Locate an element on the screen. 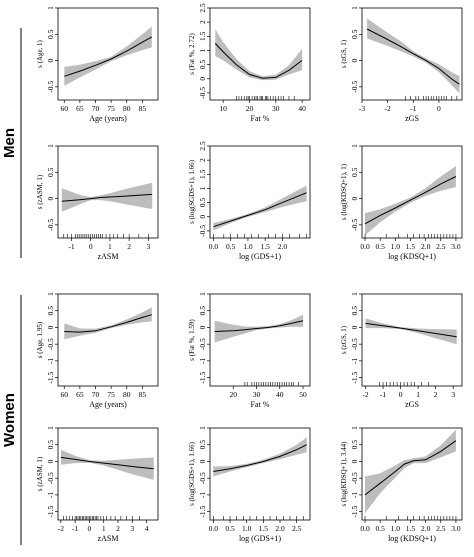 The width and height of the screenshot is (474, 557). x-tick-label: 60 is located at coordinates (65, 108).